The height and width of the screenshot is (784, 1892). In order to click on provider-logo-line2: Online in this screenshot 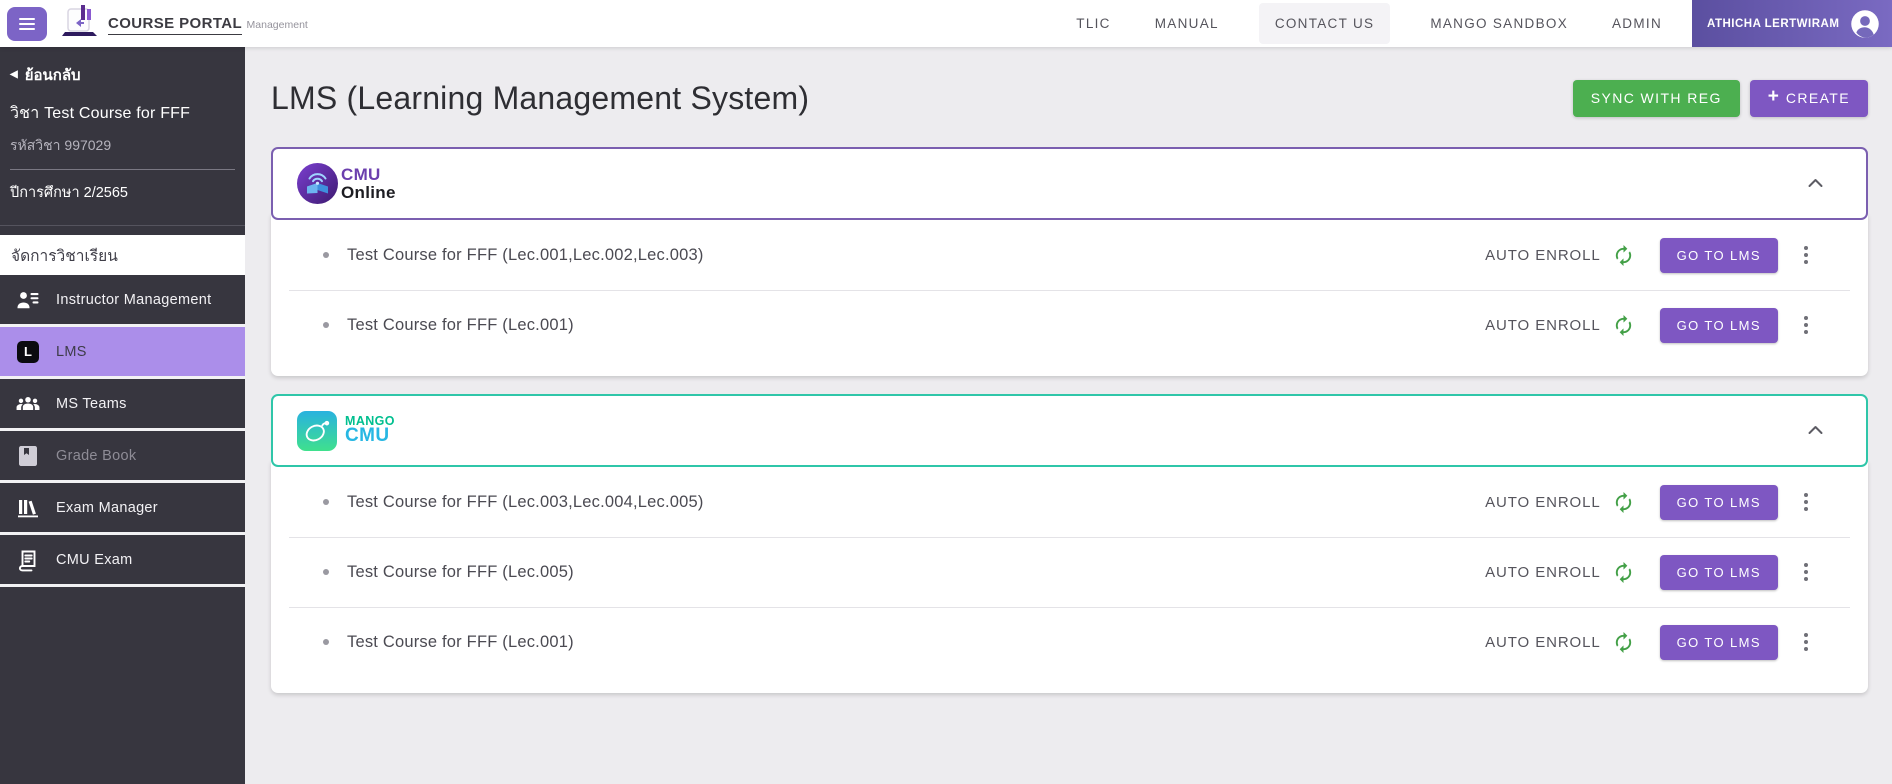, I will do `click(368, 192)`.